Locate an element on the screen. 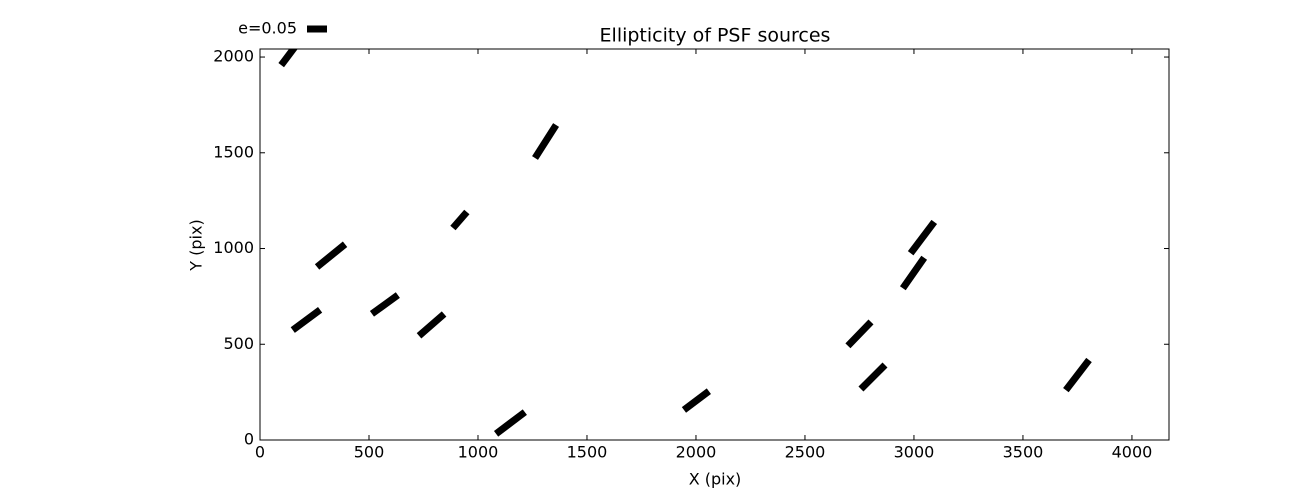  chart-title: Ellipticity of PSF sources is located at coordinates (715, 36).